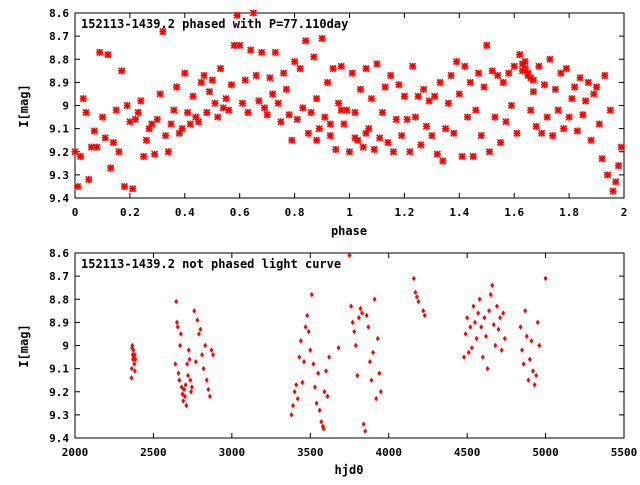 The image size is (640, 485). I want to click on y-tick-label: 9.4, so click(59, 198).